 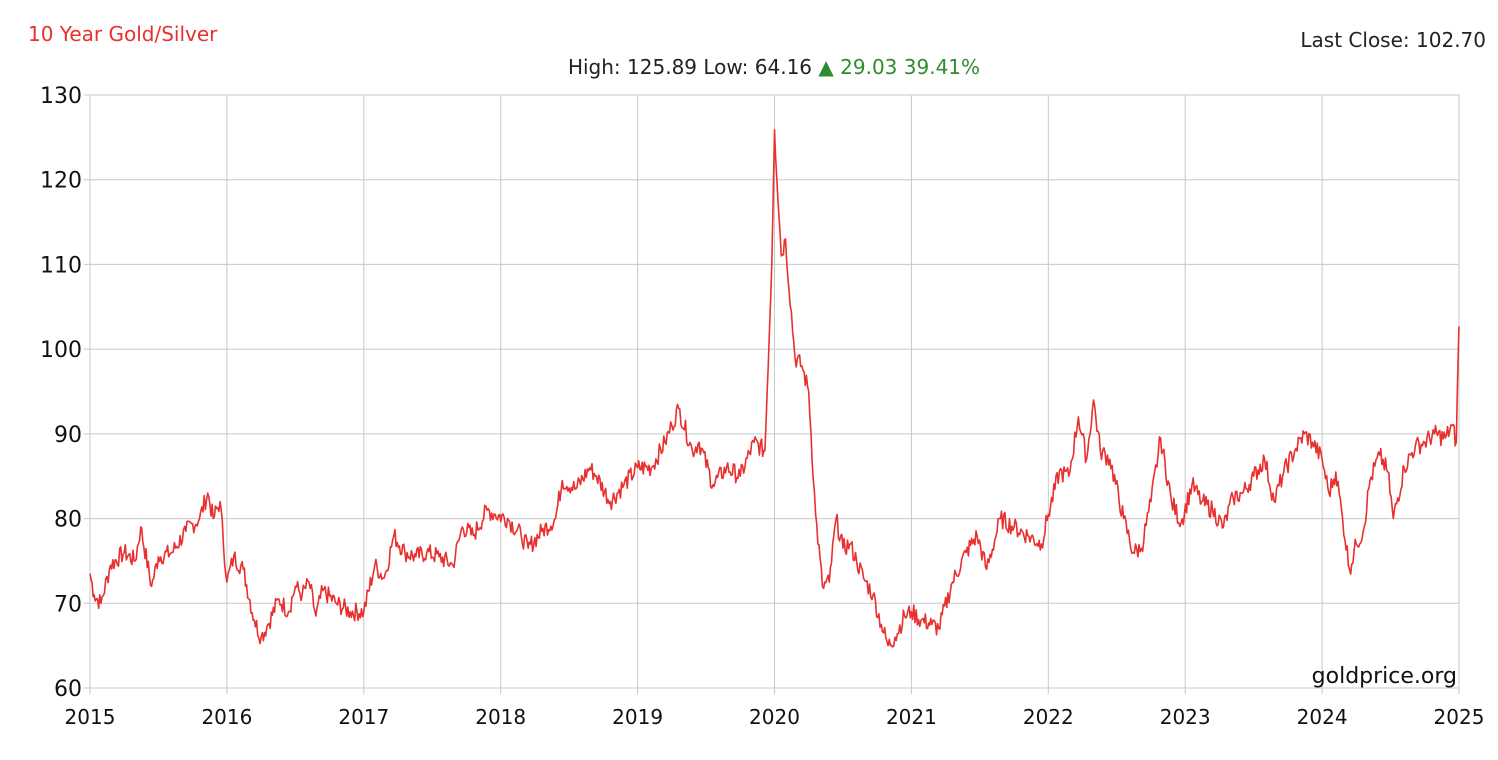 I want to click on high-value: 125.89, so click(x=662, y=67).